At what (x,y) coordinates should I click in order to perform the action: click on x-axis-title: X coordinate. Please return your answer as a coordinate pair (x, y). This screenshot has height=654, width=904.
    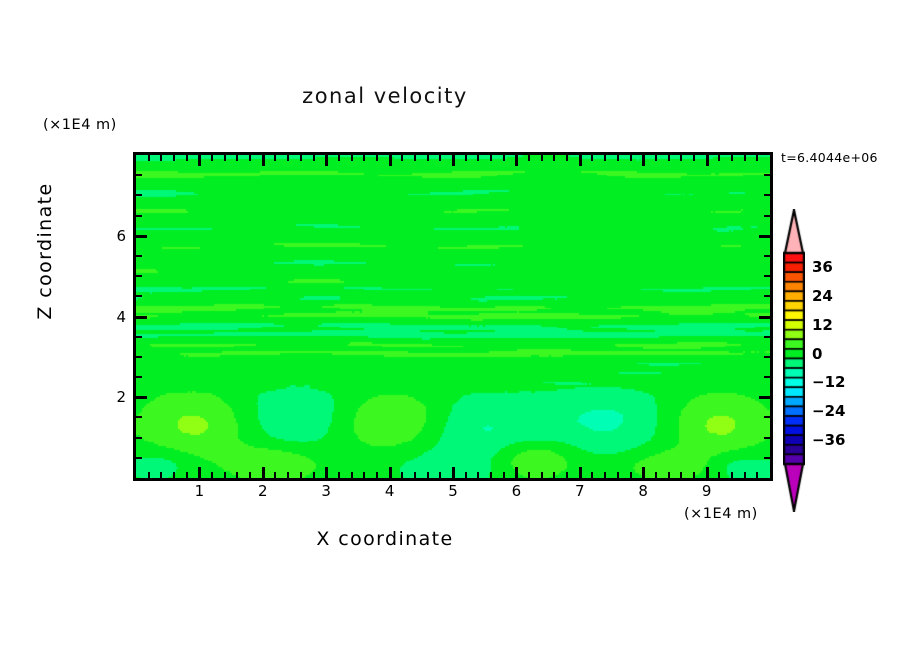
    Looking at the image, I should click on (385, 539).